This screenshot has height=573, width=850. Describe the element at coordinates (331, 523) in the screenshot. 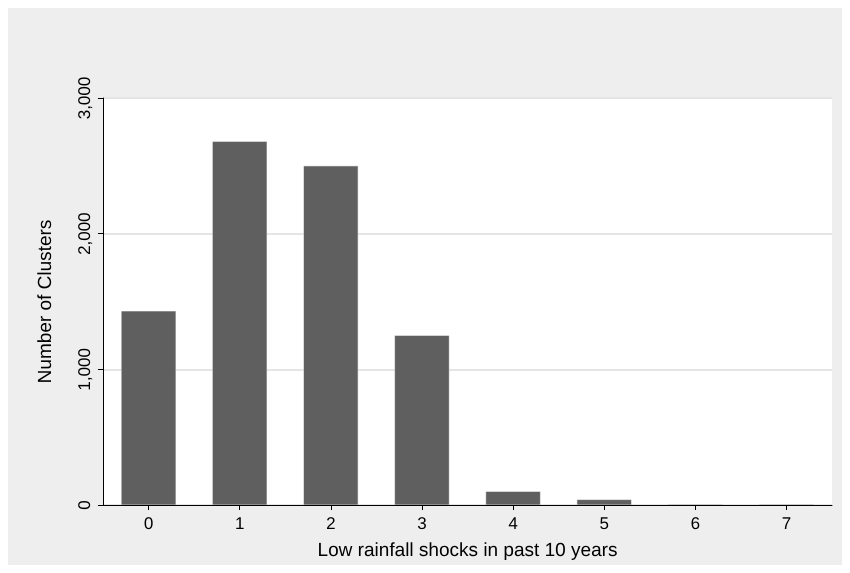

I see `x-tick-label: 2` at that location.